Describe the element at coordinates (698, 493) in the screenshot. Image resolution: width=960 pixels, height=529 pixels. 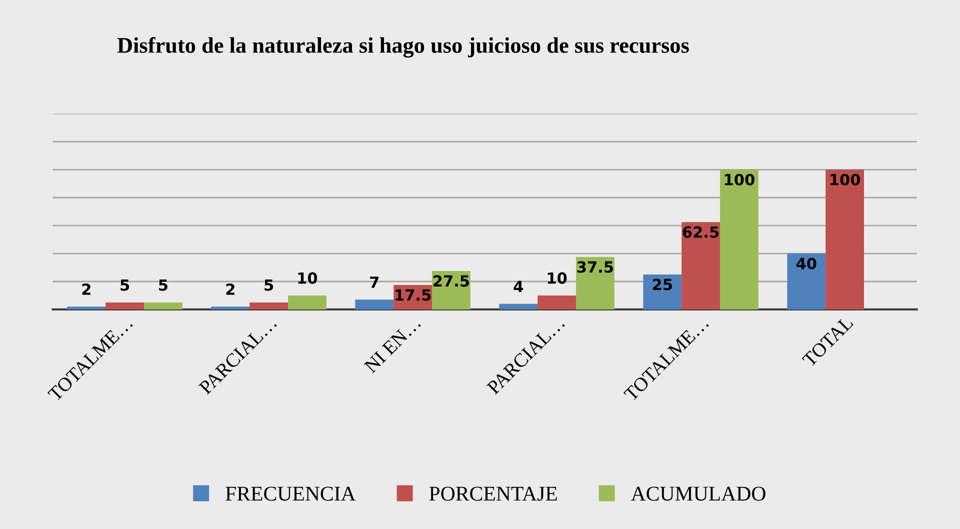
I see `legend-label: ACUMULADO` at that location.